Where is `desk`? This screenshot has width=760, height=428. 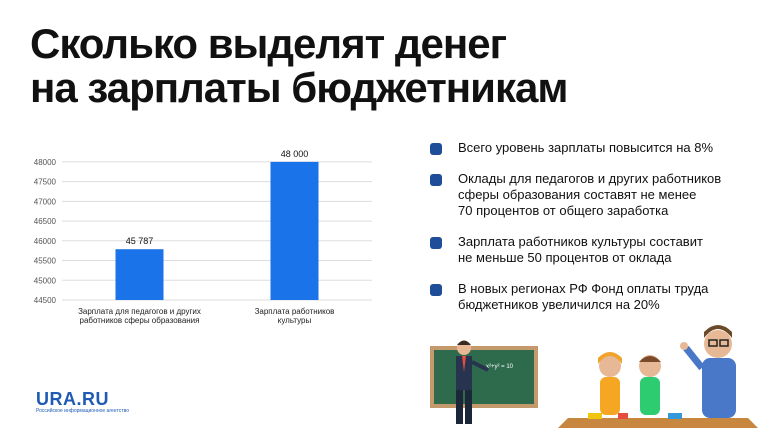
desk is located at coordinates (658, 420).